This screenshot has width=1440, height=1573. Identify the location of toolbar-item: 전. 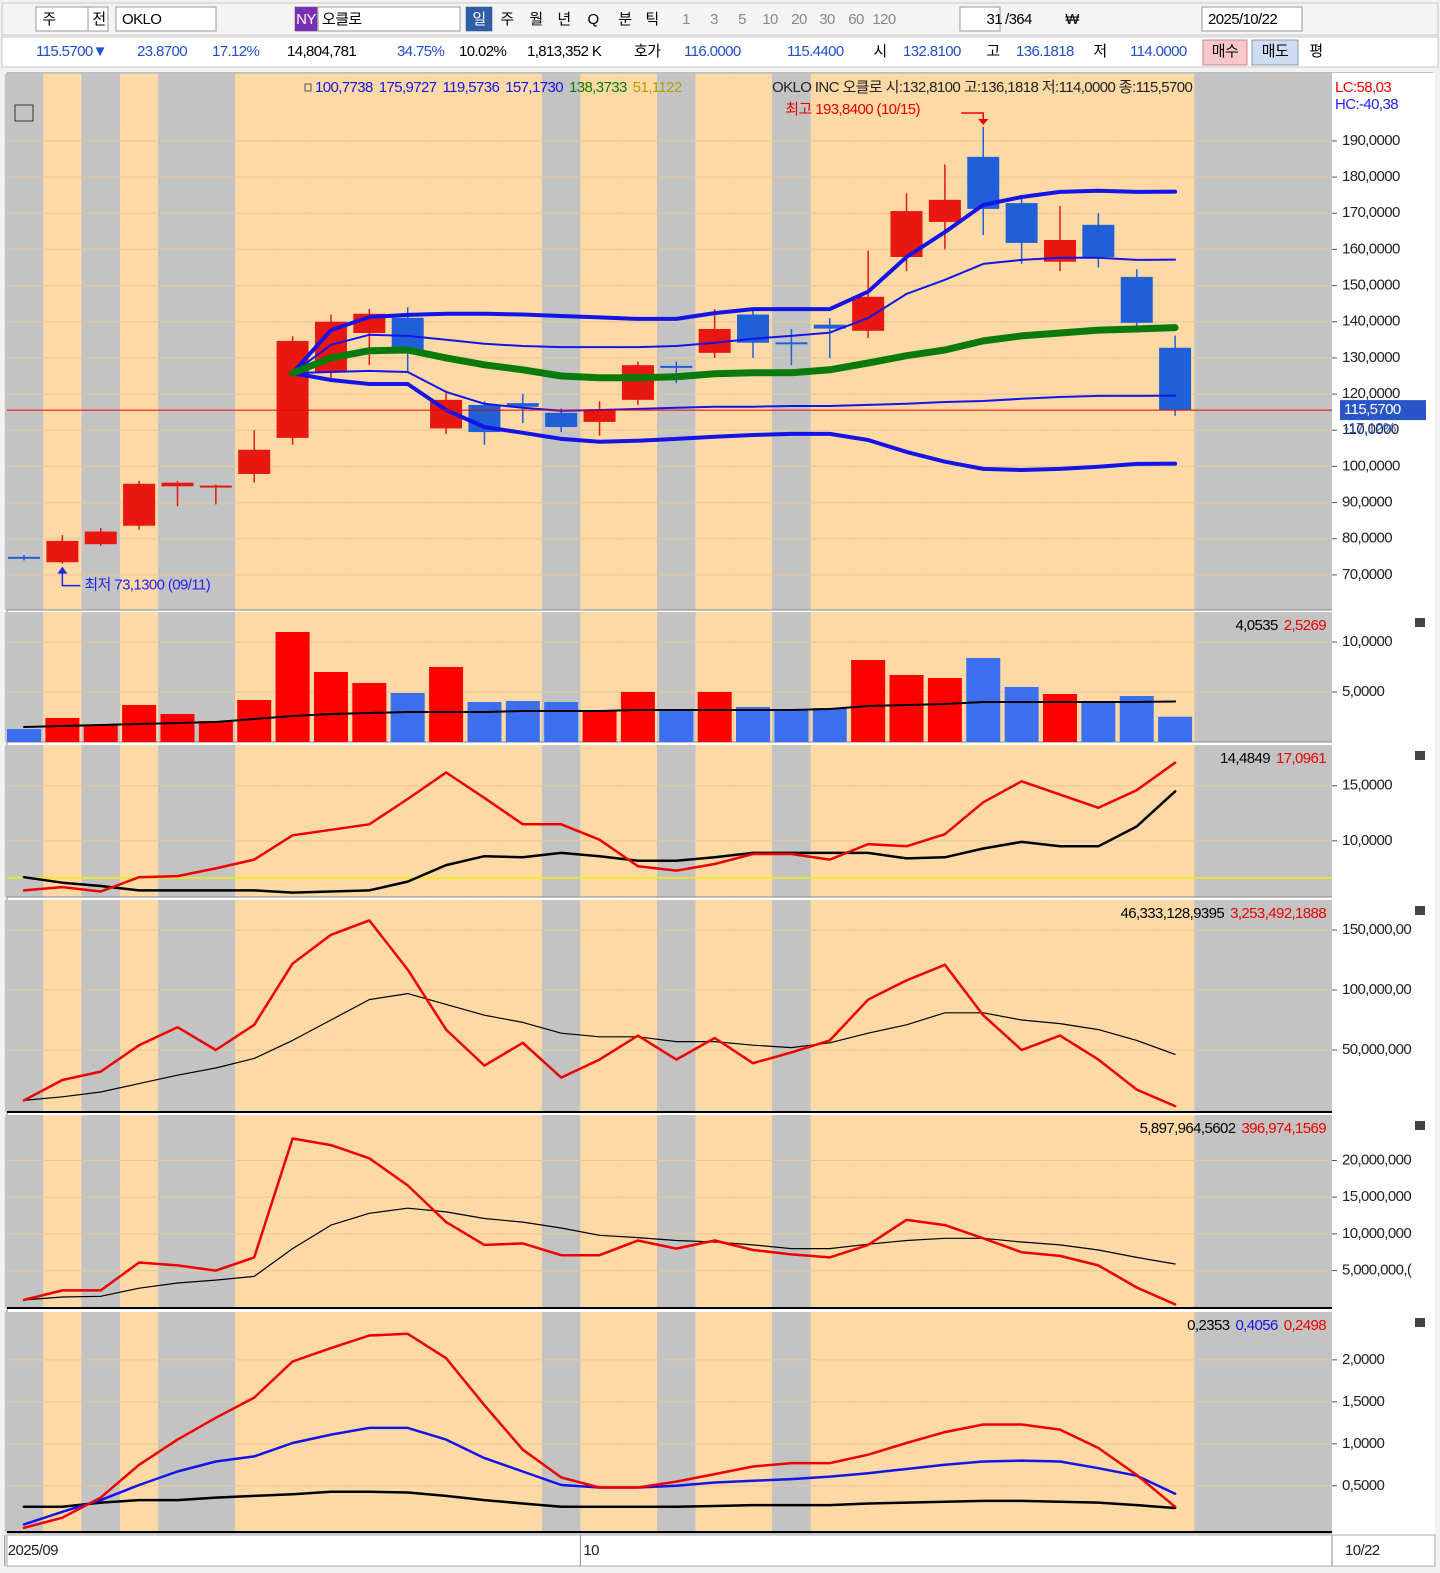
(99, 19).